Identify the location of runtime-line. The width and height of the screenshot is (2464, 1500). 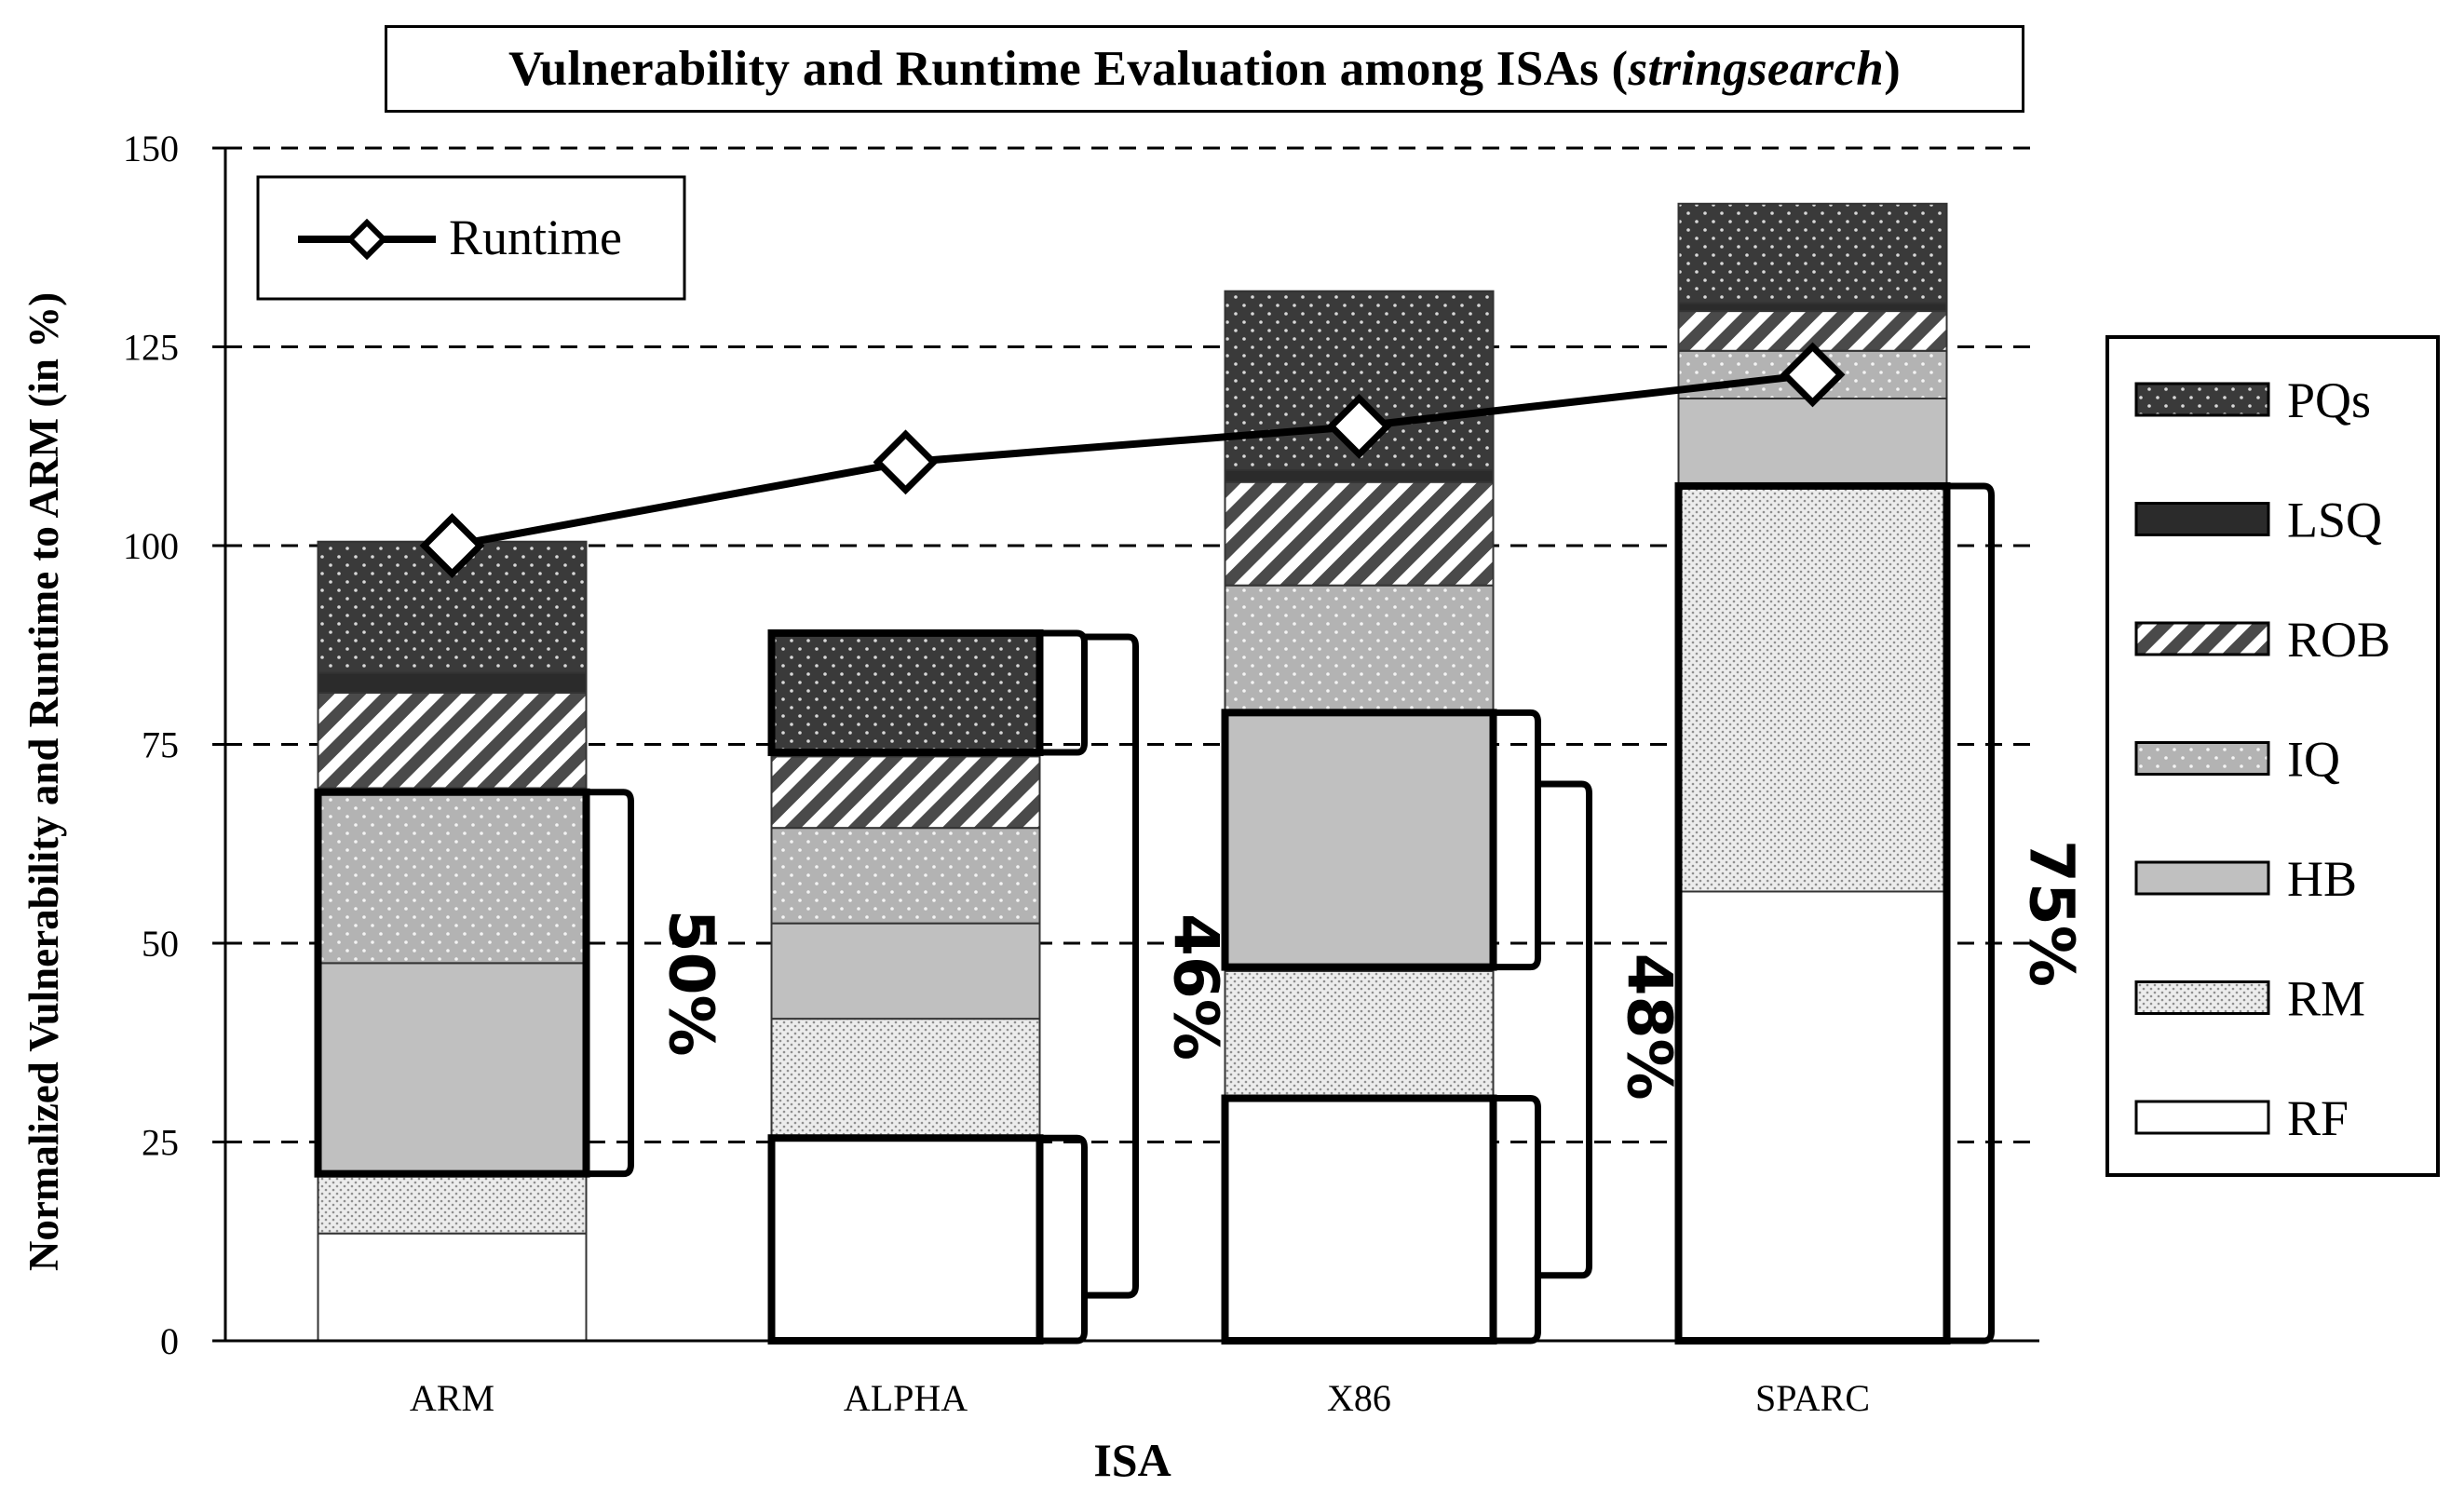
(1132, 460).